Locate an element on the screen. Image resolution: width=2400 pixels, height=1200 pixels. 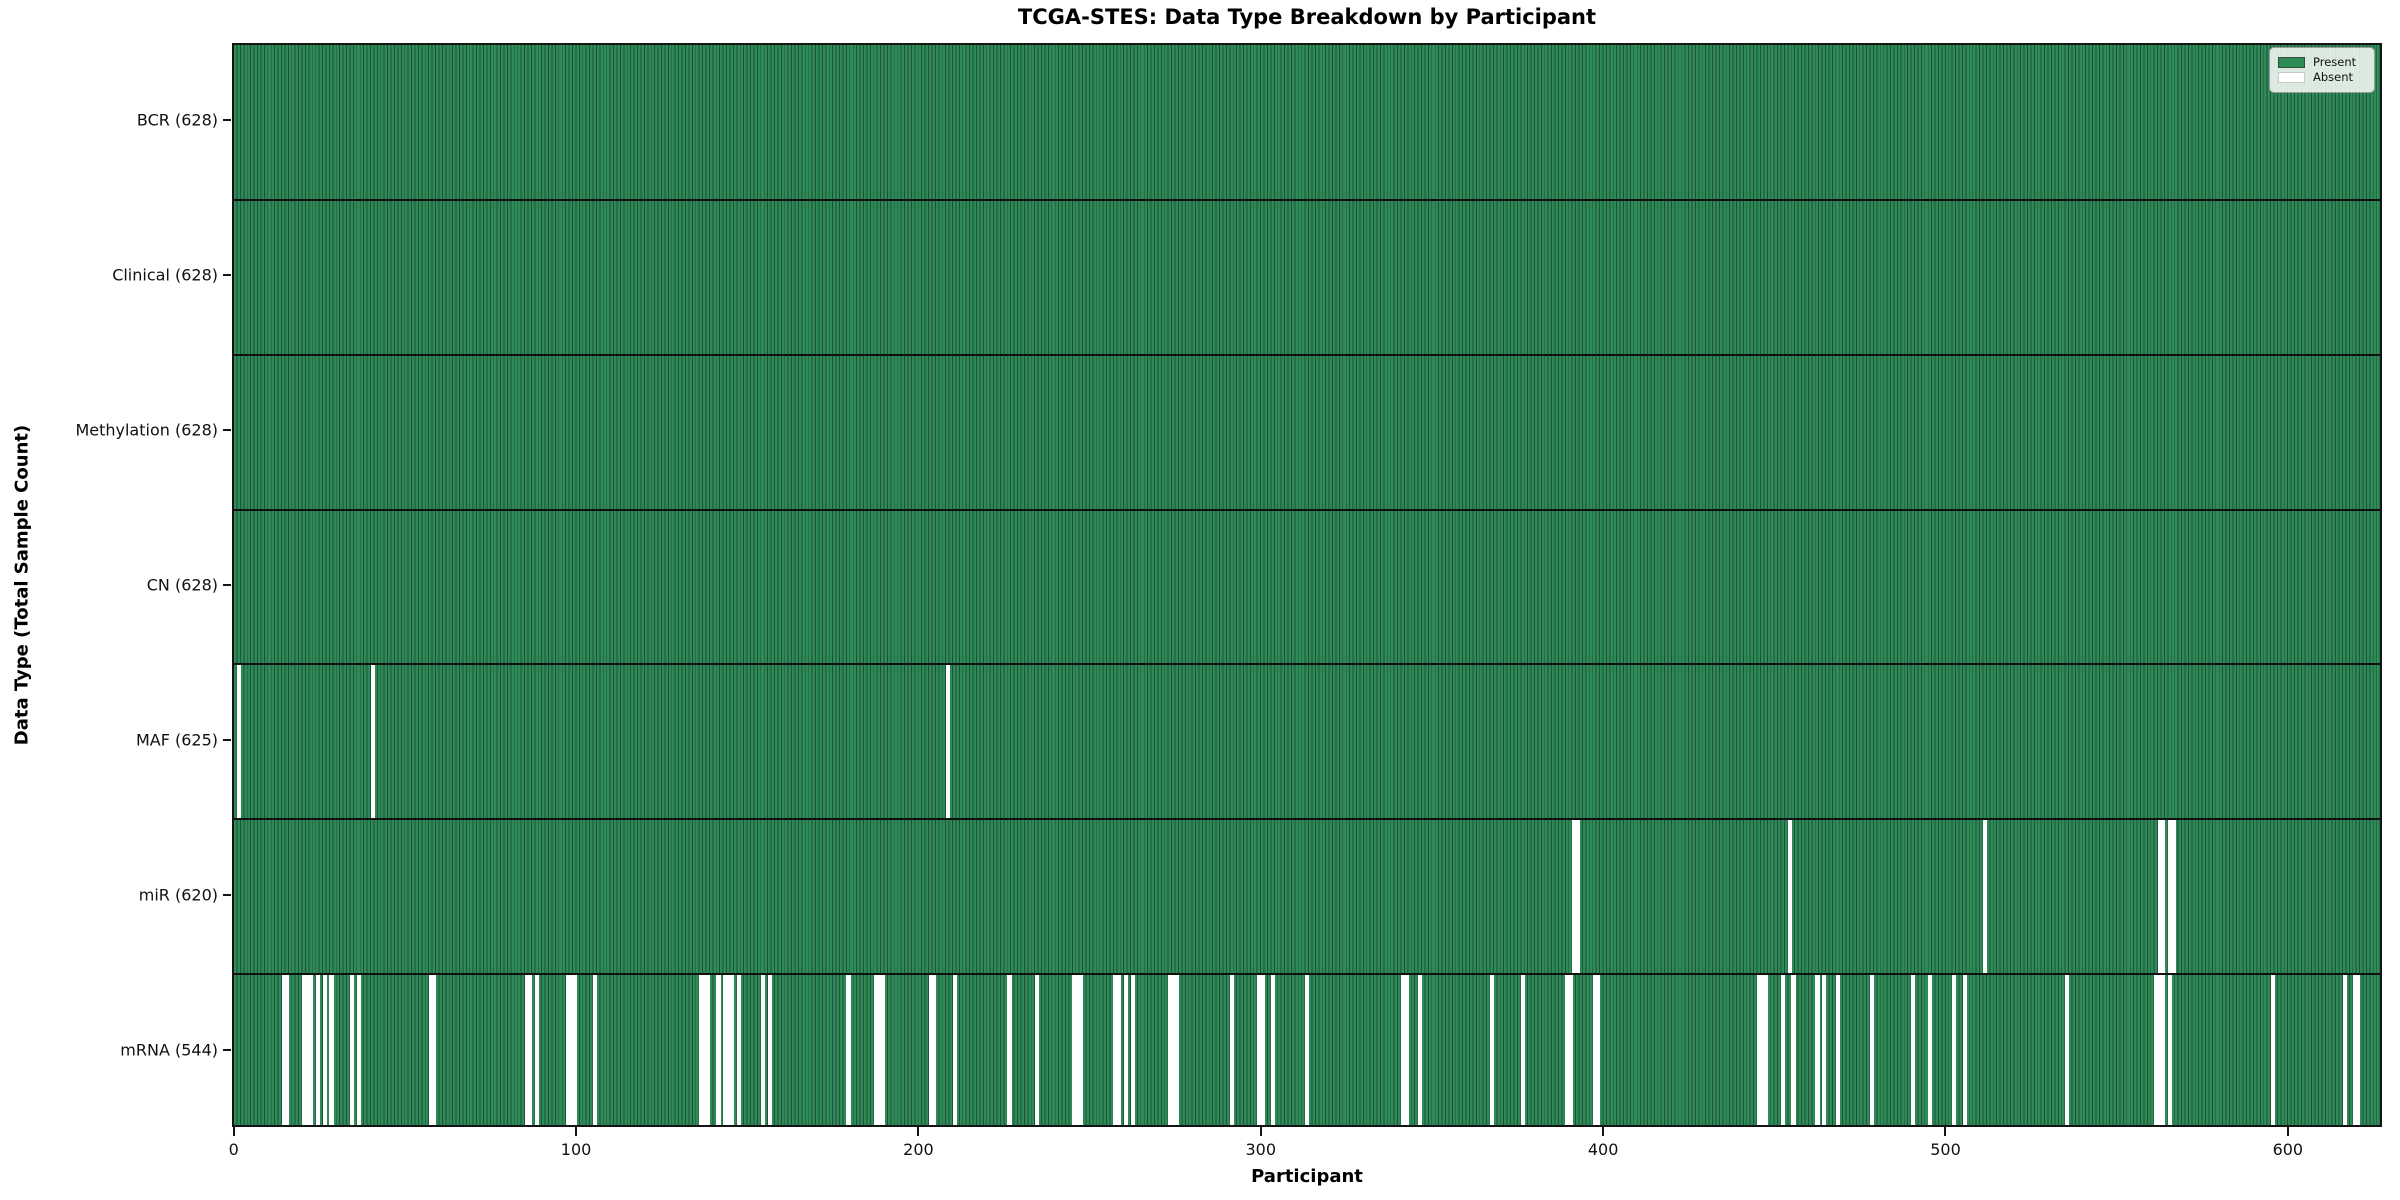
y-tick-label: miR (620) is located at coordinates (178, 895).